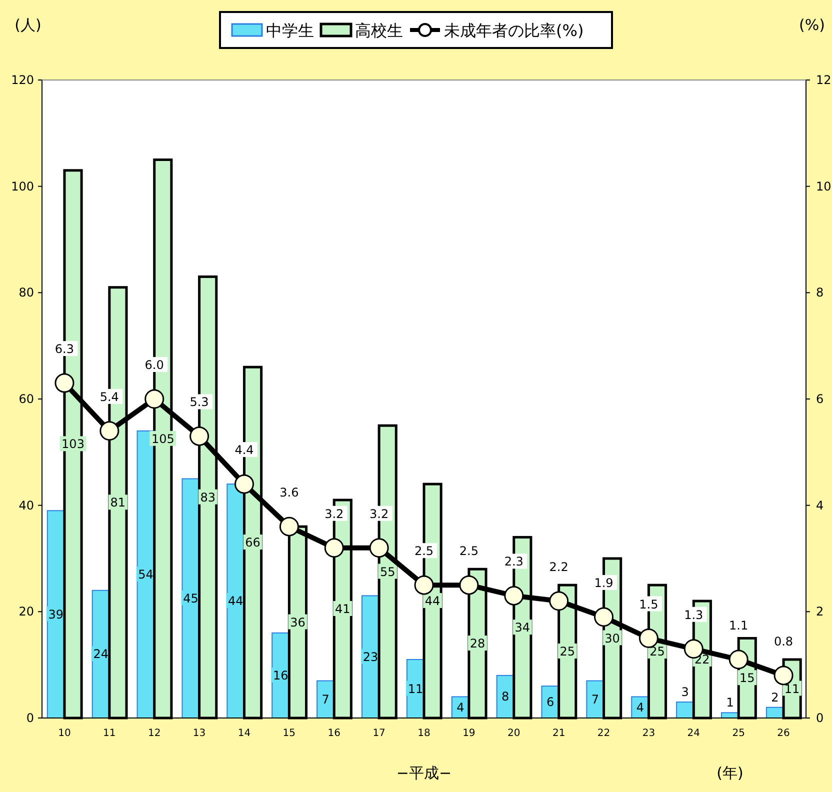  I want to click on data-label: 28, so click(478, 643).